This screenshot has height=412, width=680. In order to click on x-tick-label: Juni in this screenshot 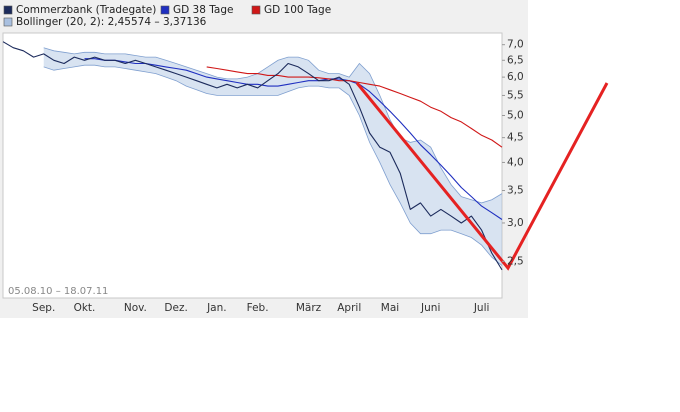, I will do `click(430, 308)`.